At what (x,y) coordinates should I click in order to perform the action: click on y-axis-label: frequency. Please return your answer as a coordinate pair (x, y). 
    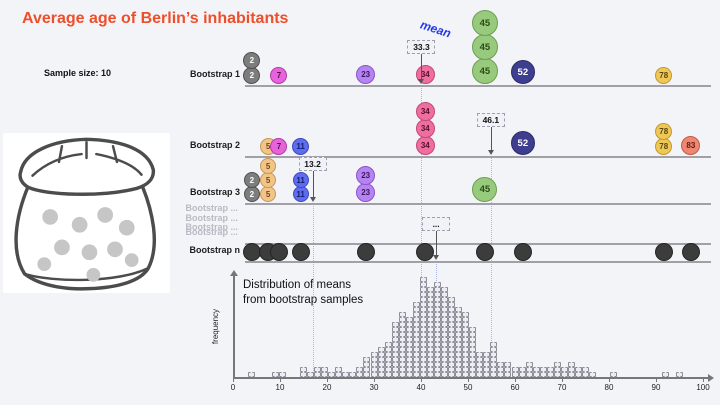
    Looking at the image, I should click on (216, 326).